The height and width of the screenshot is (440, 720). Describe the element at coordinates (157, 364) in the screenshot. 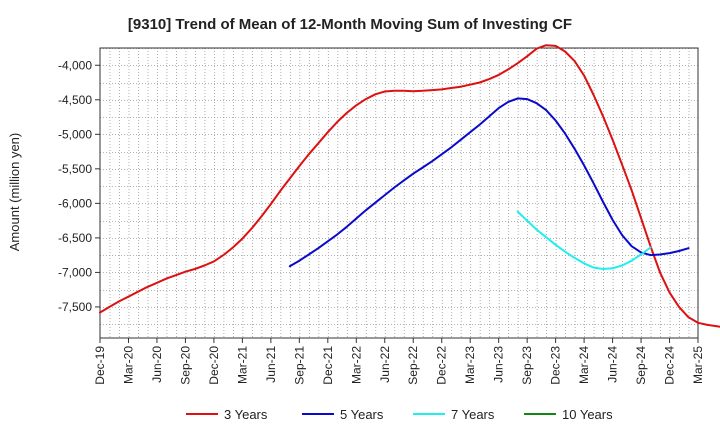

I see `x-tick-label: Jun-20` at that location.